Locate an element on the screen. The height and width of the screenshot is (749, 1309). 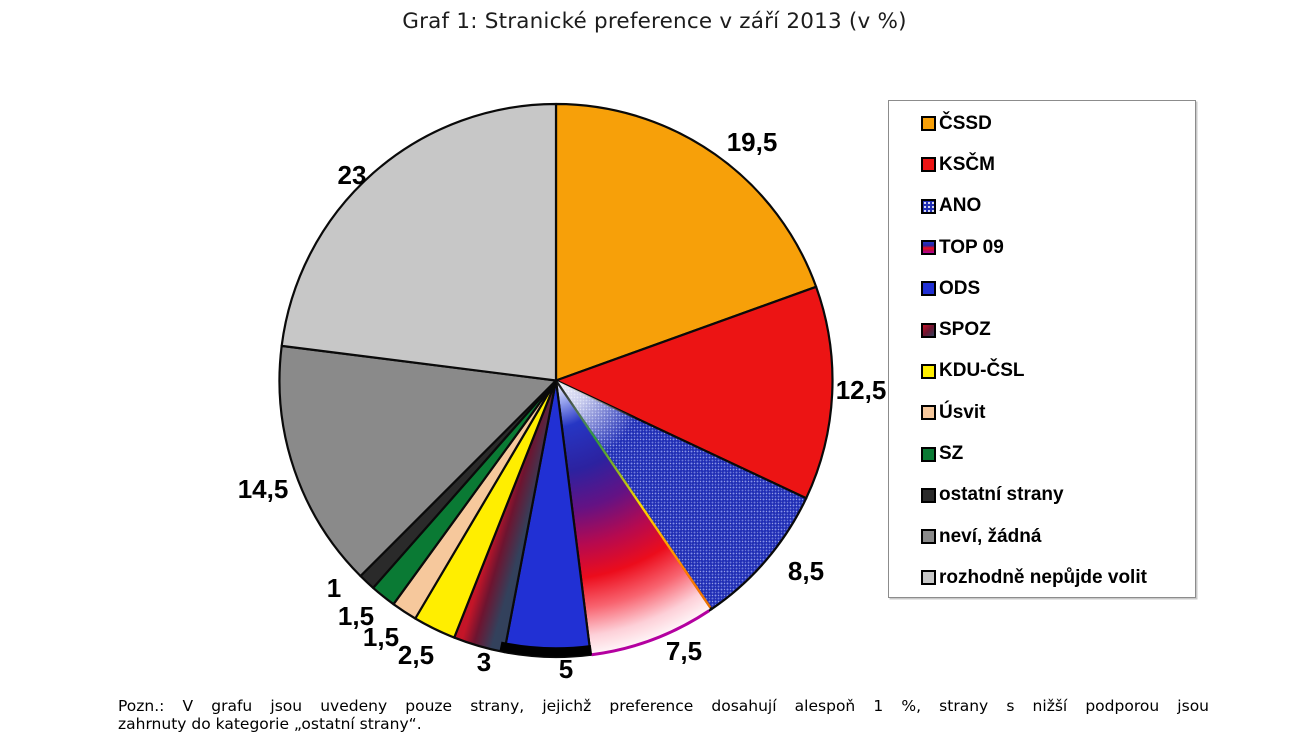
legend-item: KDU-ČSL is located at coordinates (1042, 371).